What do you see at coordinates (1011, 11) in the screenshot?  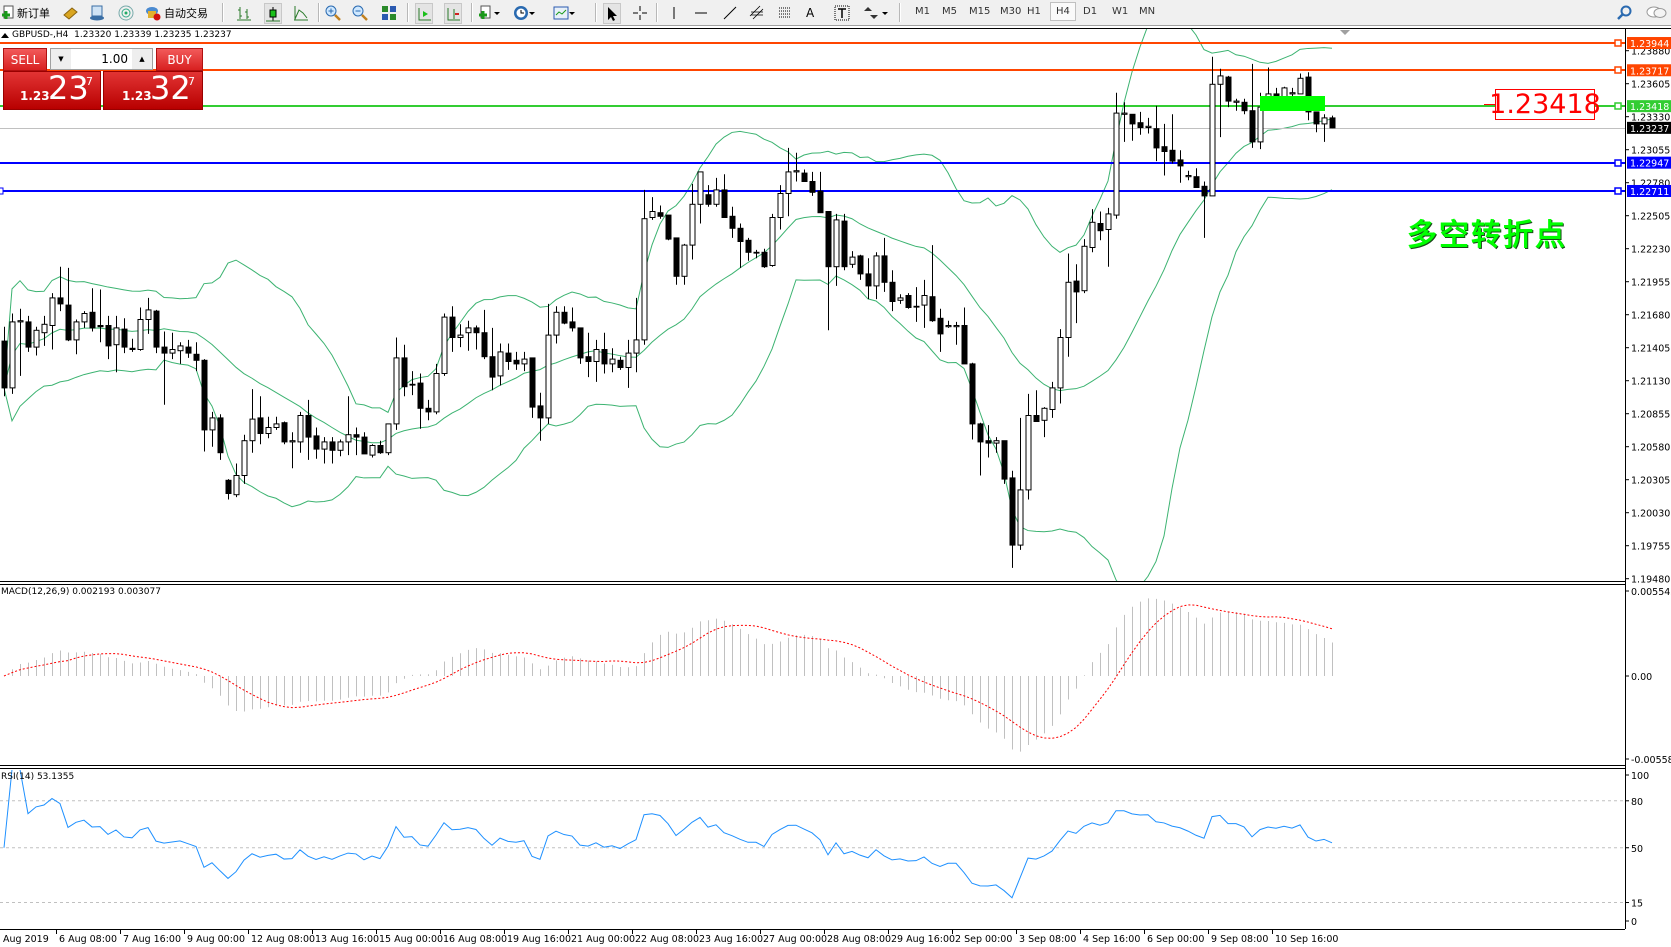 I see `timeframe-m30: M30` at bounding box center [1011, 11].